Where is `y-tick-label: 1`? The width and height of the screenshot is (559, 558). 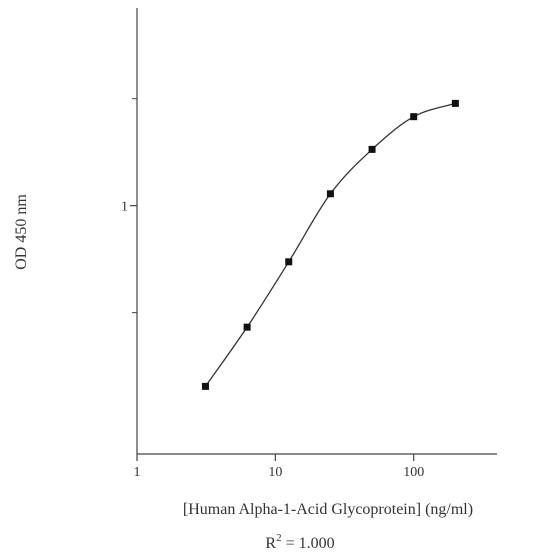
y-tick-label: 1 is located at coordinates (124, 207).